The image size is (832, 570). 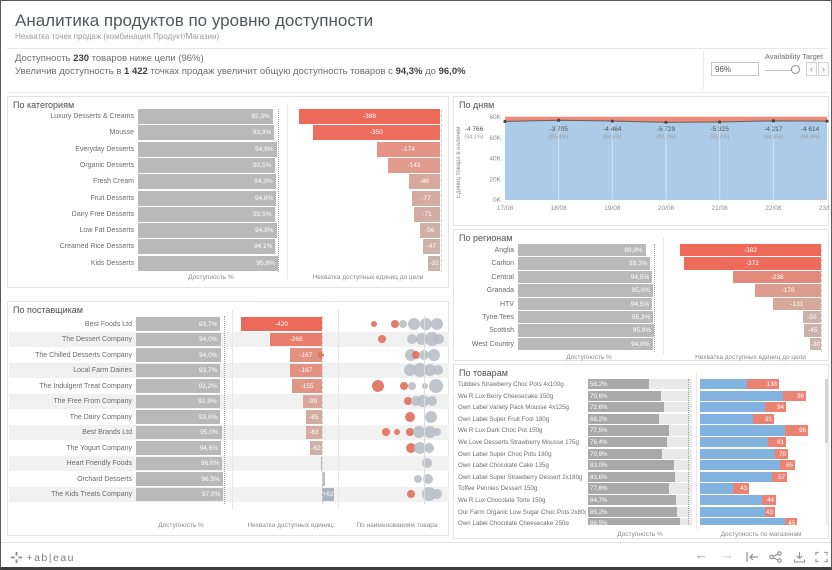 What do you see at coordinates (205, 116) in the screenshot?
I see `availability-bar: 92,3%` at bounding box center [205, 116].